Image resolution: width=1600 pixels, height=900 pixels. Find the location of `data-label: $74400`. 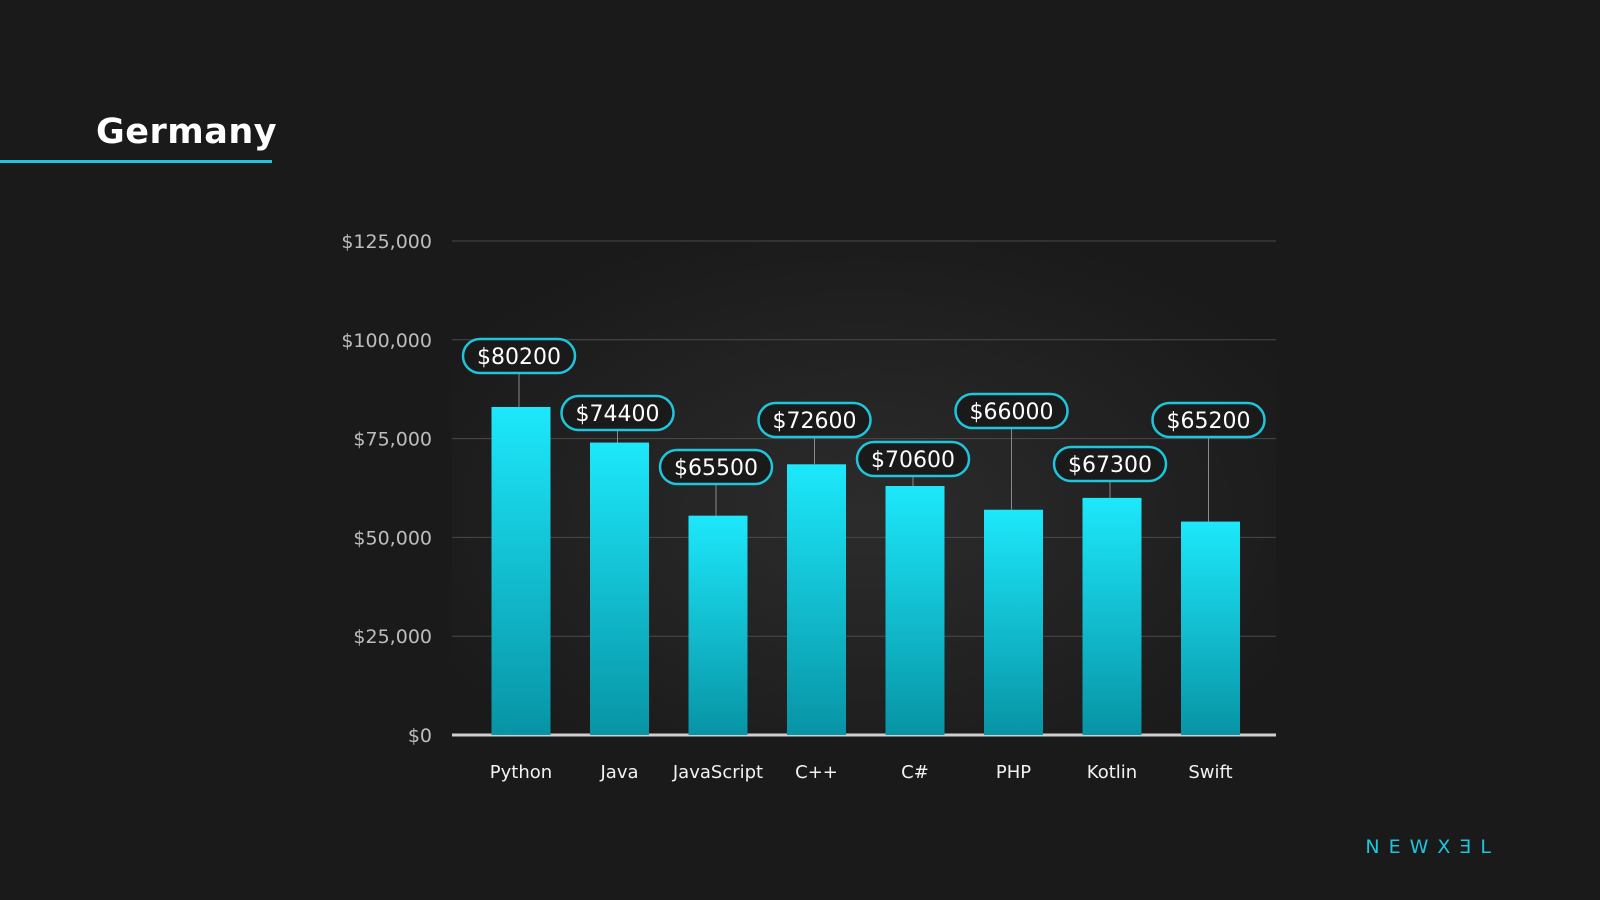

data-label: $74400 is located at coordinates (618, 414).